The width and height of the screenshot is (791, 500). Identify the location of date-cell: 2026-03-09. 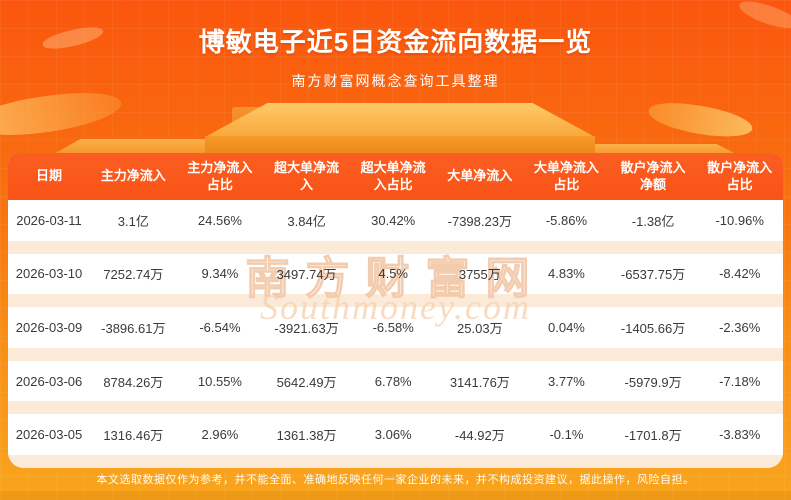
(49, 327).